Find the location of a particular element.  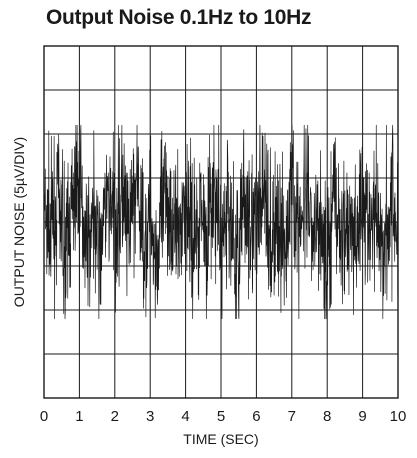

x-tick-label: 6 is located at coordinates (256, 416).